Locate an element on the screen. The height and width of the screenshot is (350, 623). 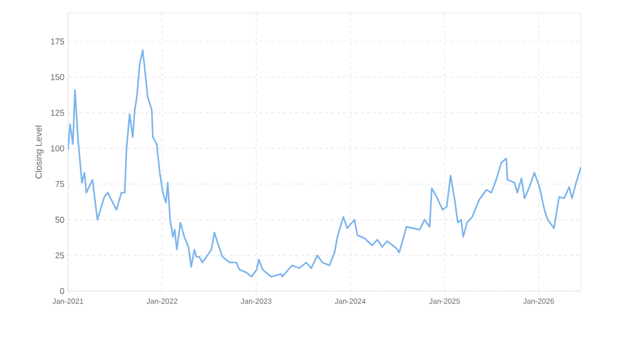
y-tick-label: 75 is located at coordinates (60, 184).